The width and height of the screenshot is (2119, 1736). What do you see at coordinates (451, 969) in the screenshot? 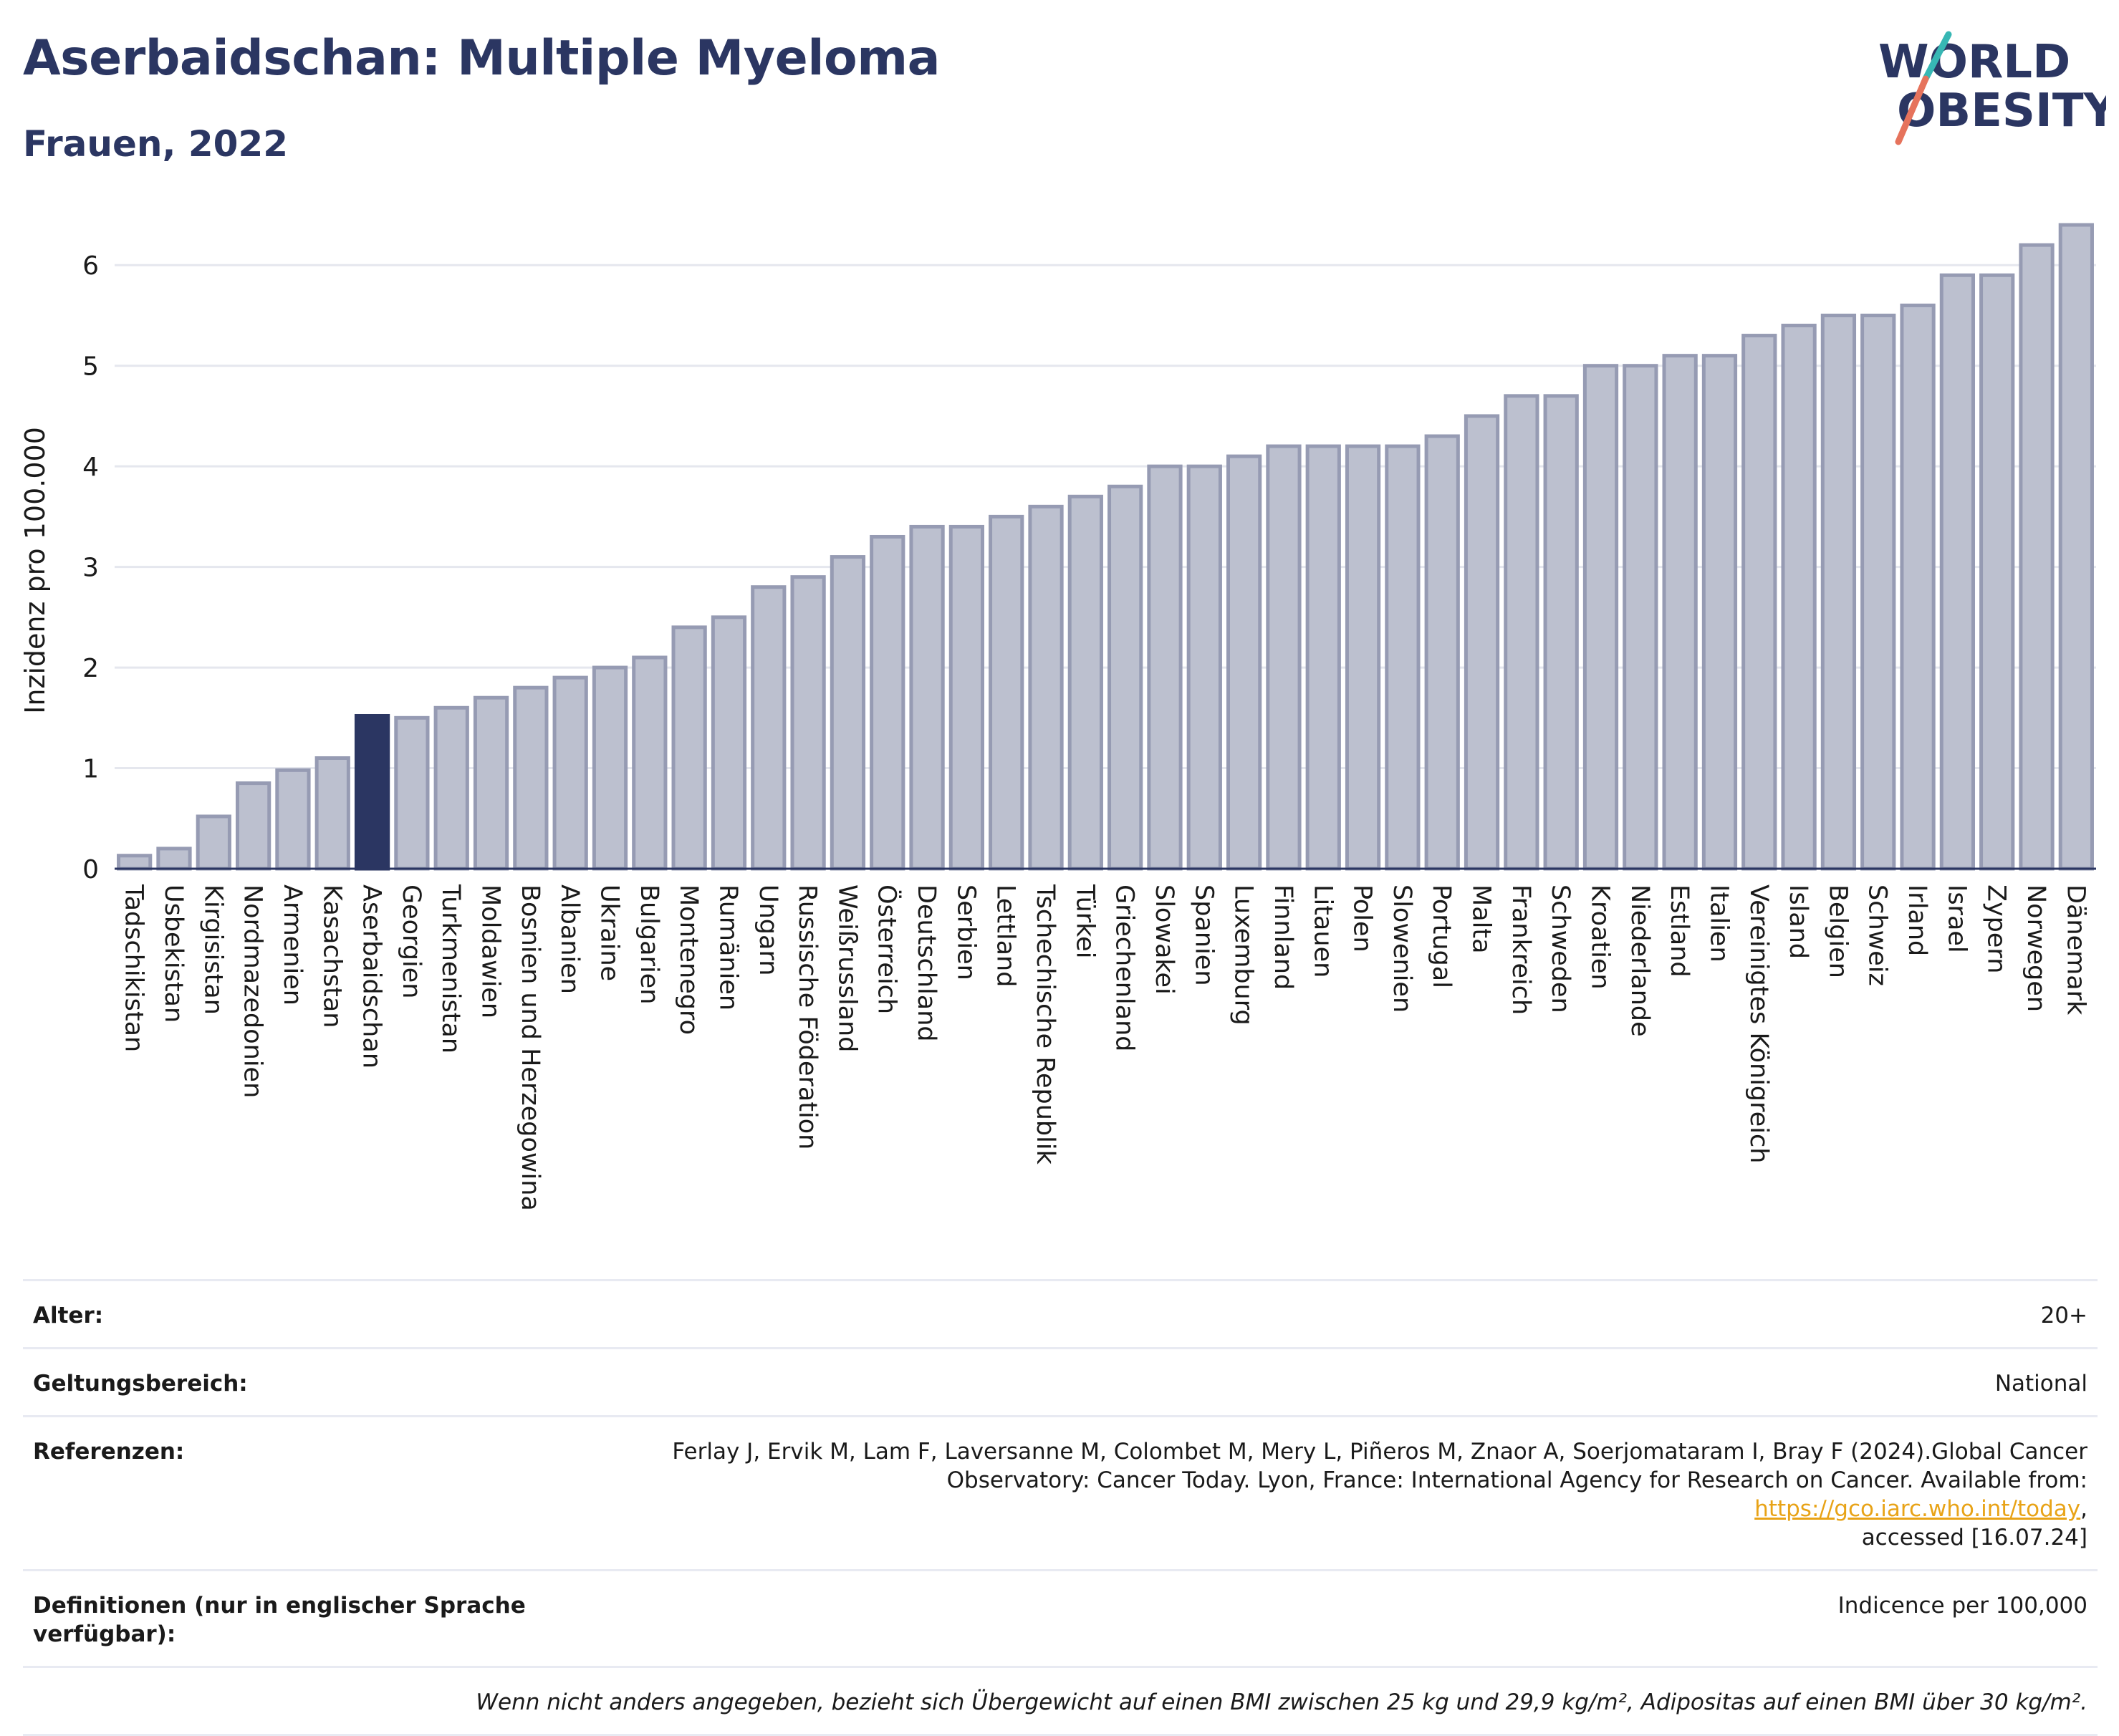
I see `x-tick-label: Turkmenistan` at bounding box center [451, 969].